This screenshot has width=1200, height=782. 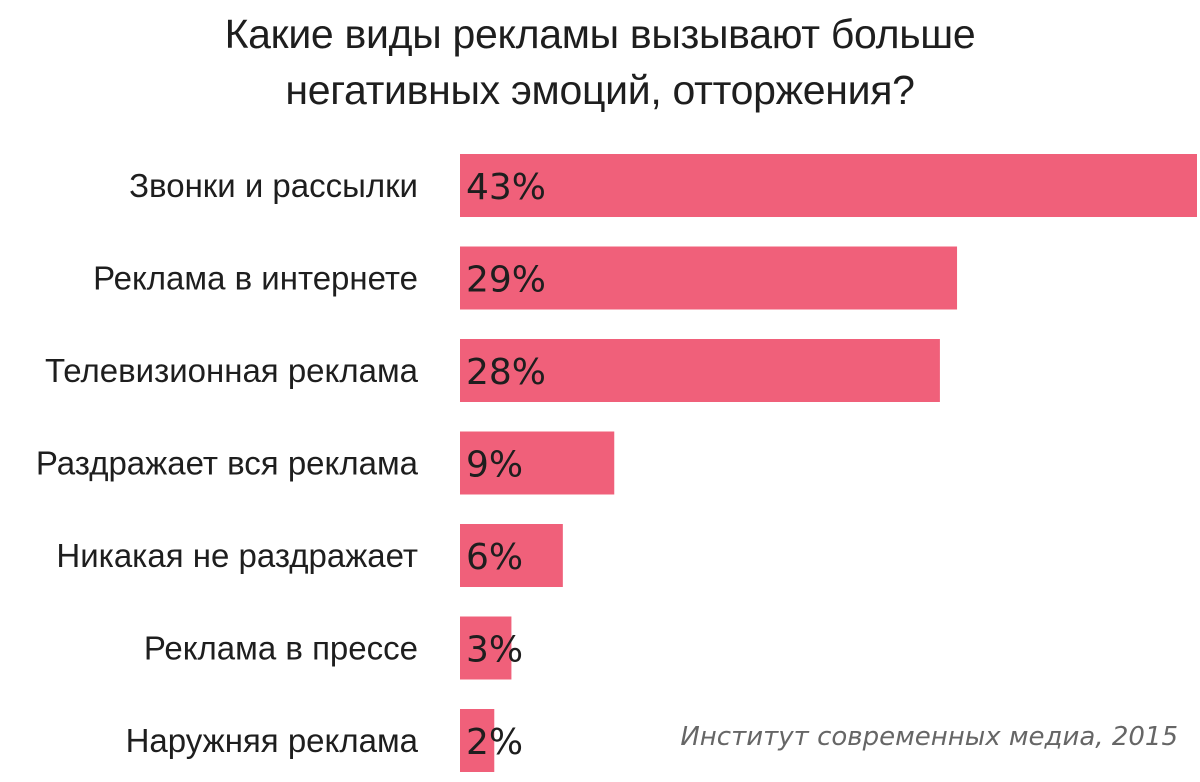 I want to click on bar-group: Телевизионная реклама 28%, so click(x=492, y=370).